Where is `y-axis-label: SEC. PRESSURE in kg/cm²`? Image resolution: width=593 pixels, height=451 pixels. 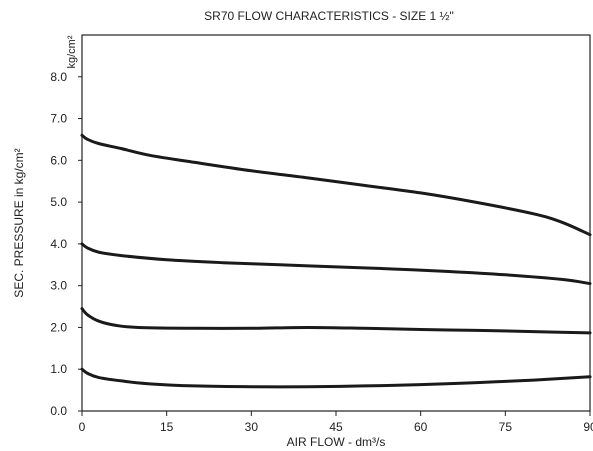 y-axis-label: SEC. PRESSURE in kg/cm² is located at coordinates (19, 222).